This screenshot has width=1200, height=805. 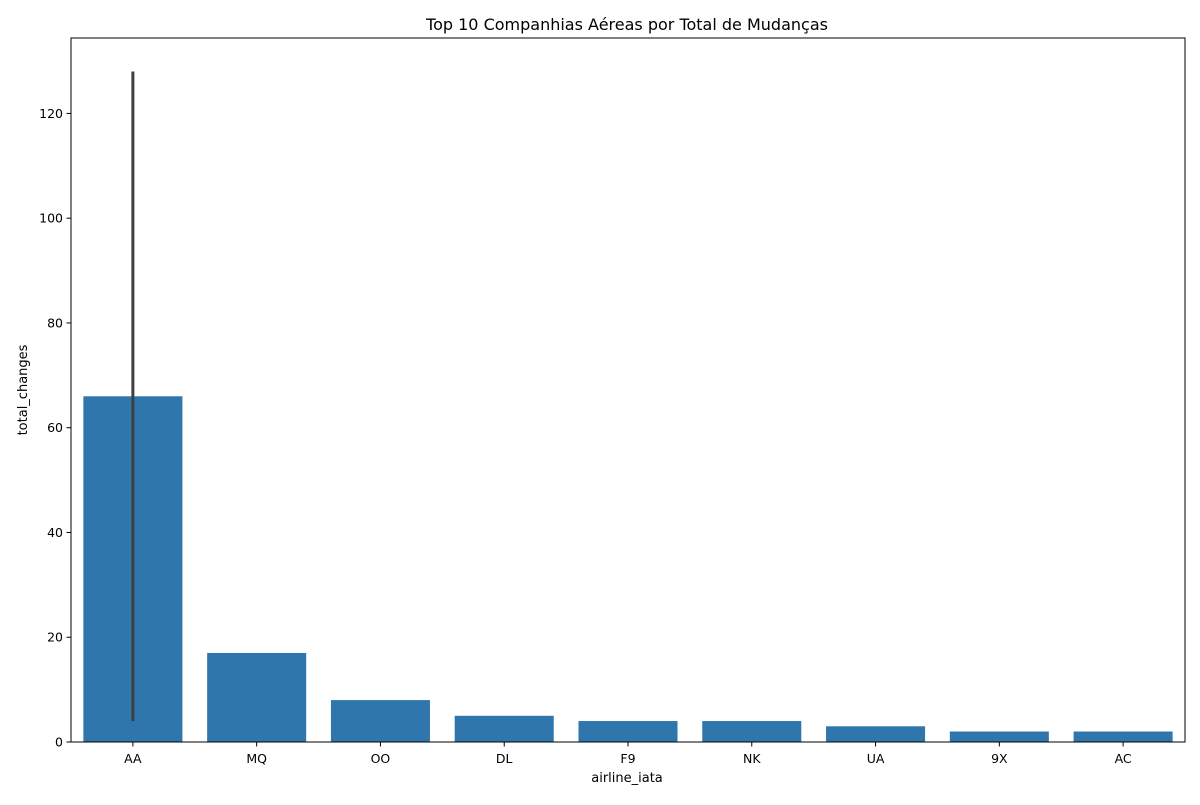 I want to click on bar-ac, so click(x=1123, y=736).